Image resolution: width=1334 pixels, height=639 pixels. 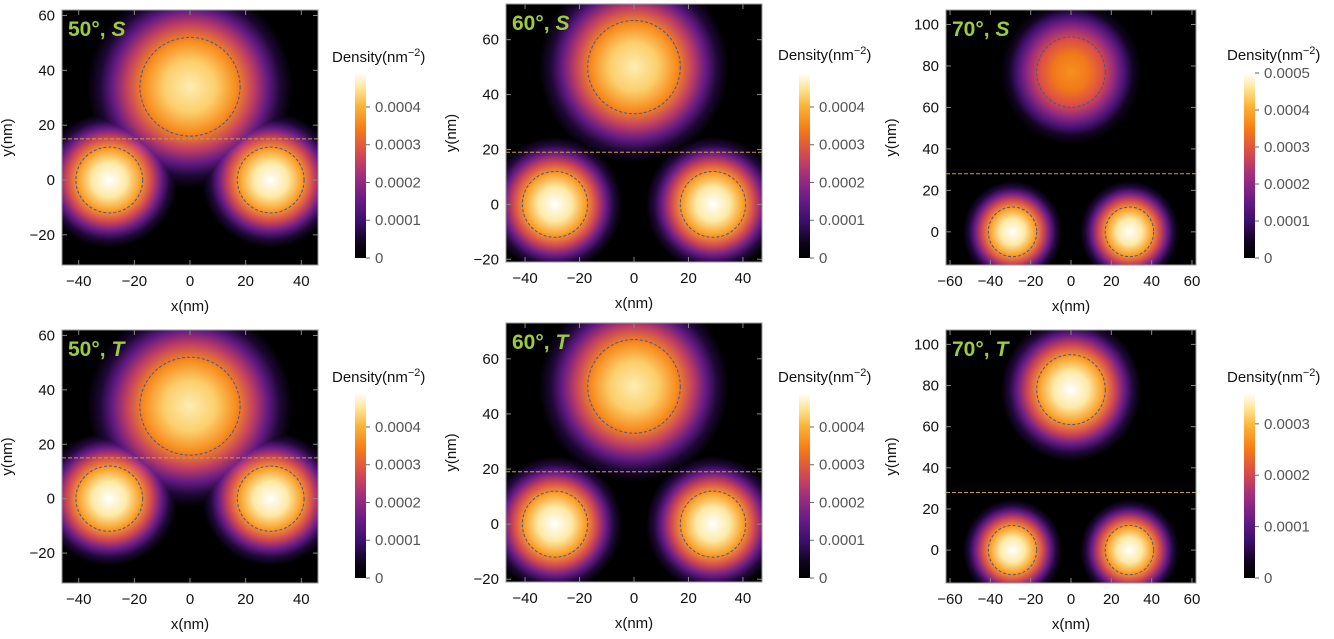 I want to click on panel-title: 70°, S, so click(x=980, y=29).